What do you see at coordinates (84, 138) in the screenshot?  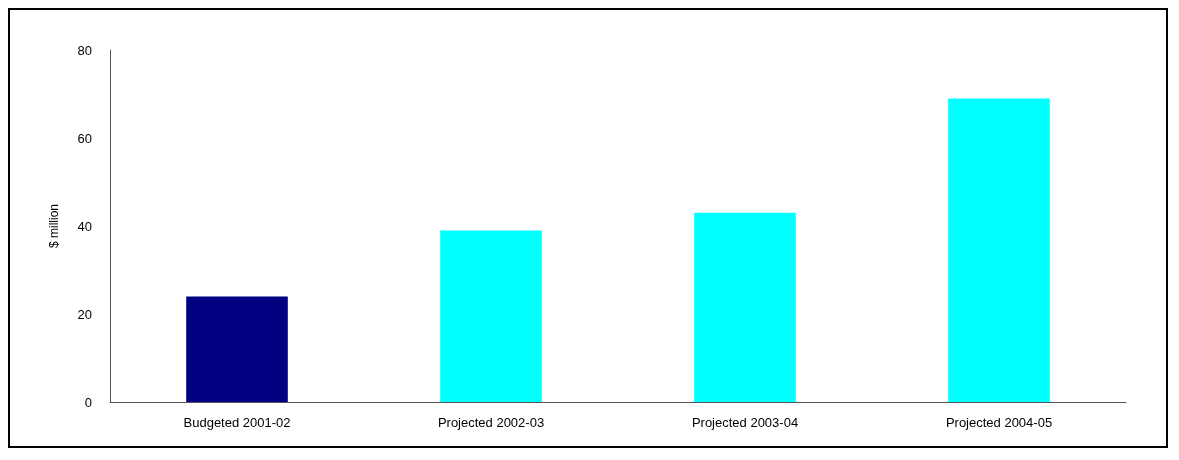 I see `y-tick-label: 60` at bounding box center [84, 138].